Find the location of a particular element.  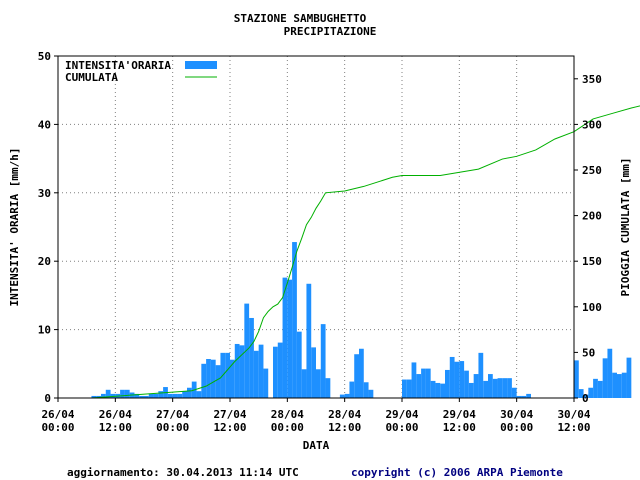

y-tick-label-right: 0 is located at coordinates (585, 398).